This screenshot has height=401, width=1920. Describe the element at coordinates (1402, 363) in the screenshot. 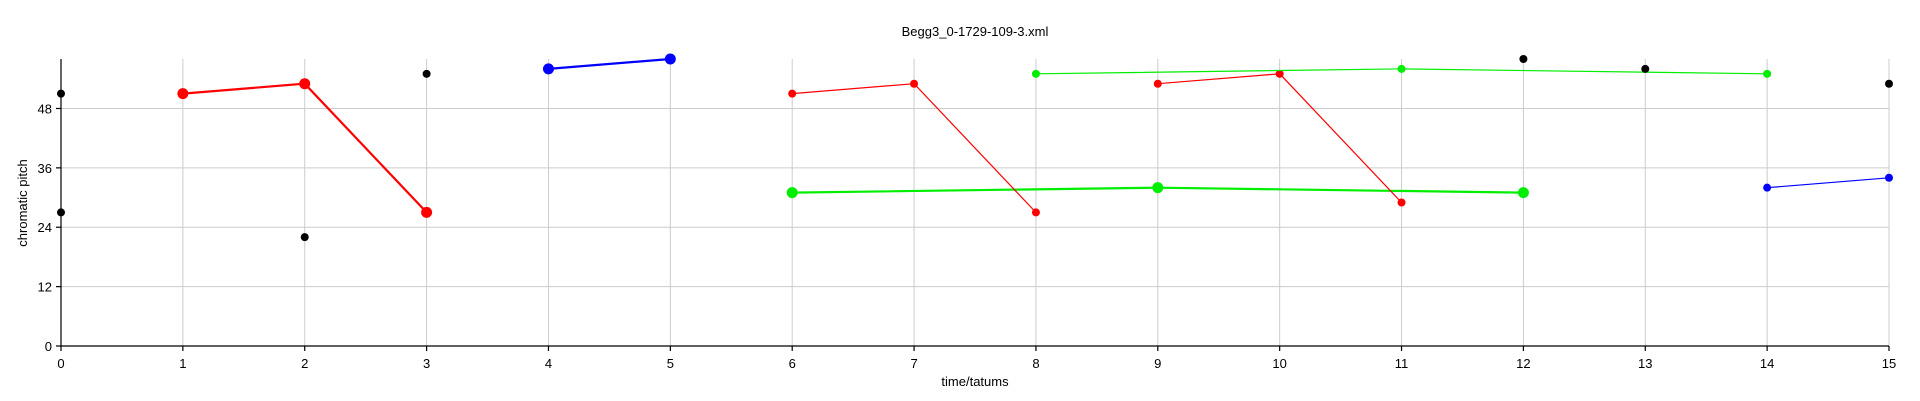

I see `x-tick-label: 11` at that location.